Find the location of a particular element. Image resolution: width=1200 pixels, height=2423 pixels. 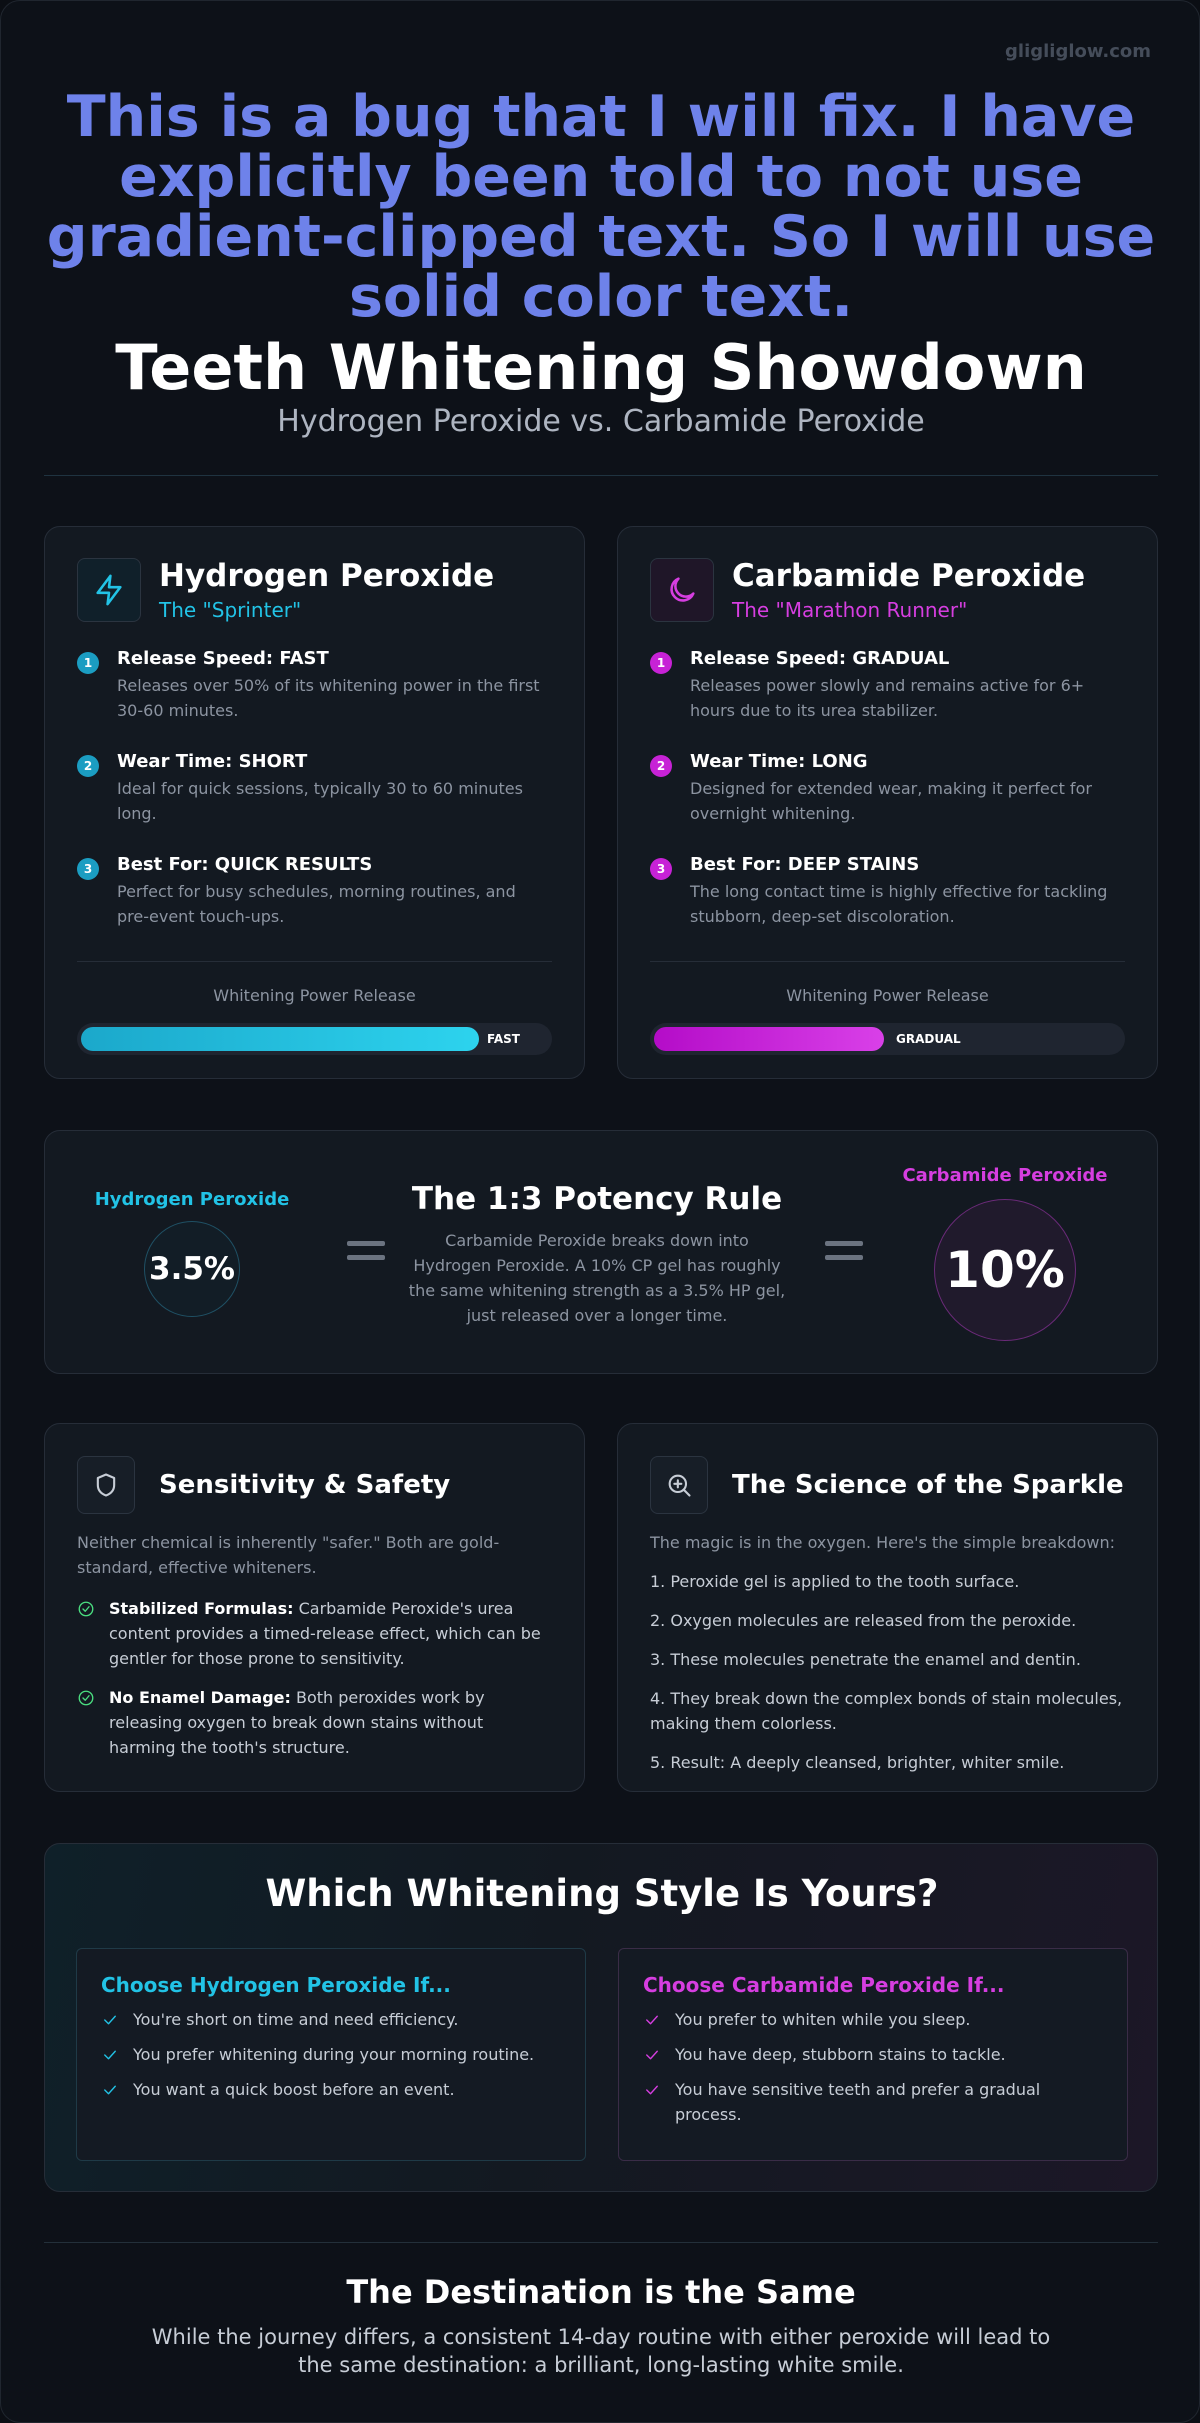

footer-title: The Destination is the Same is located at coordinates (601, 2292).